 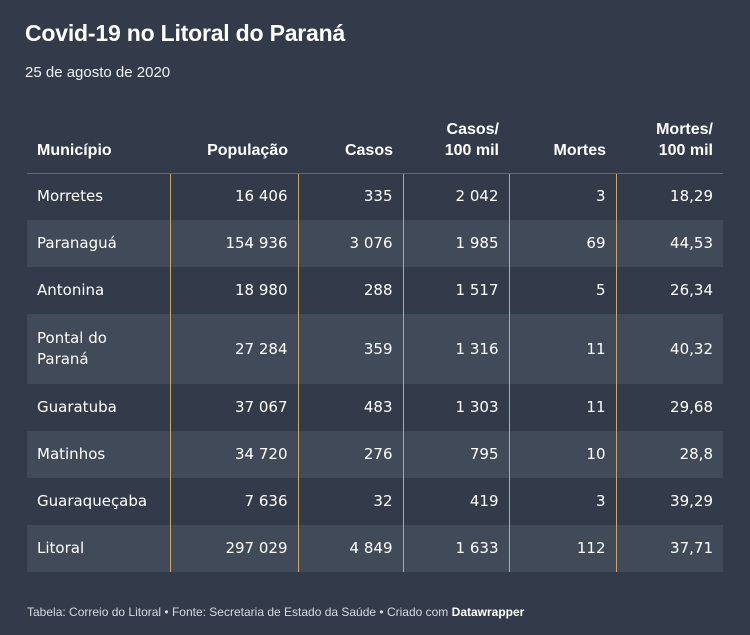 I want to click on cell-casos-100mil: 419, so click(x=455, y=501).